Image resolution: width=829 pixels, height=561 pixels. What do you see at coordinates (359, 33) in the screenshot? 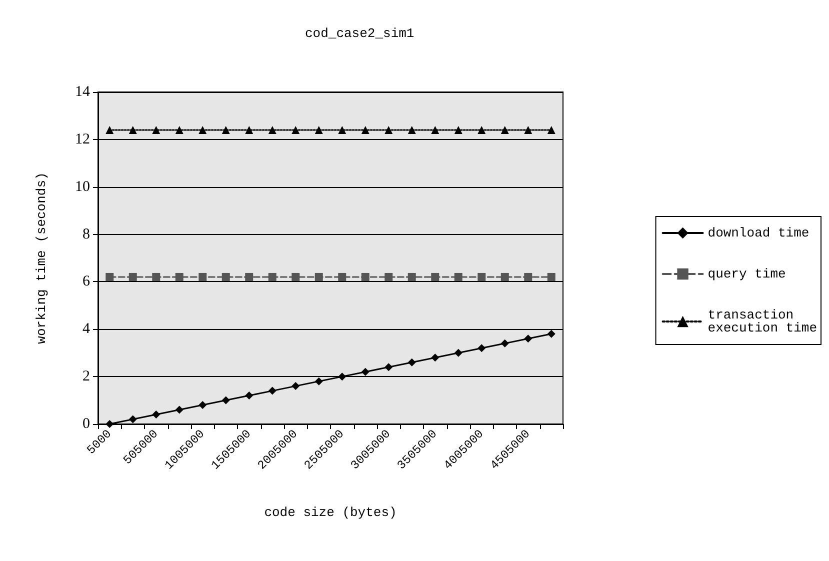
I see `chart-title: cod_case2_sim1` at bounding box center [359, 33].